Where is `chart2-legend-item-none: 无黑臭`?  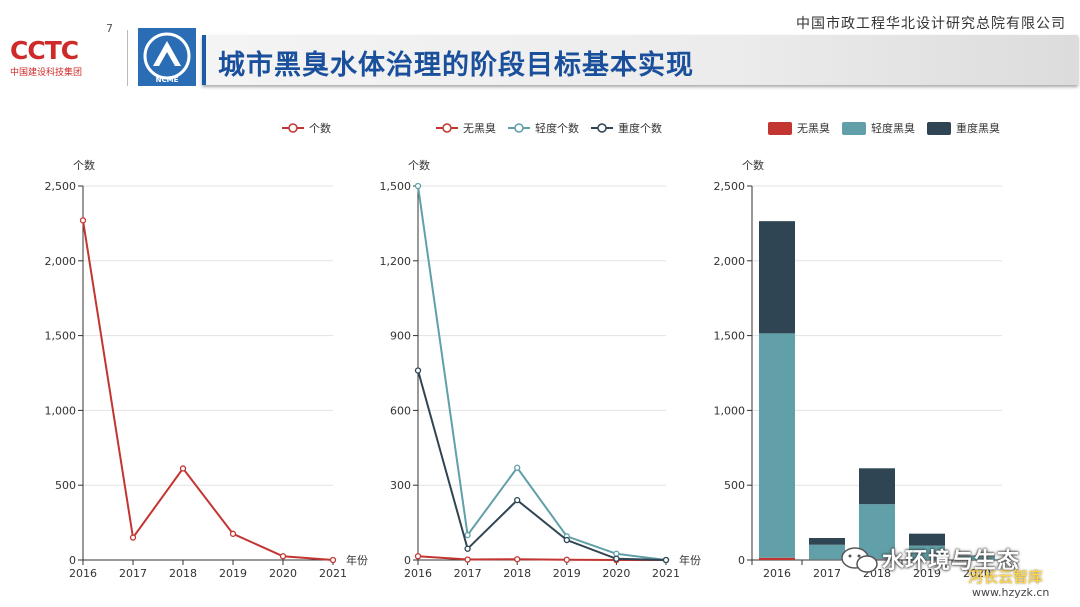
chart2-legend-item-none: 无黑臭 is located at coordinates (466, 128).